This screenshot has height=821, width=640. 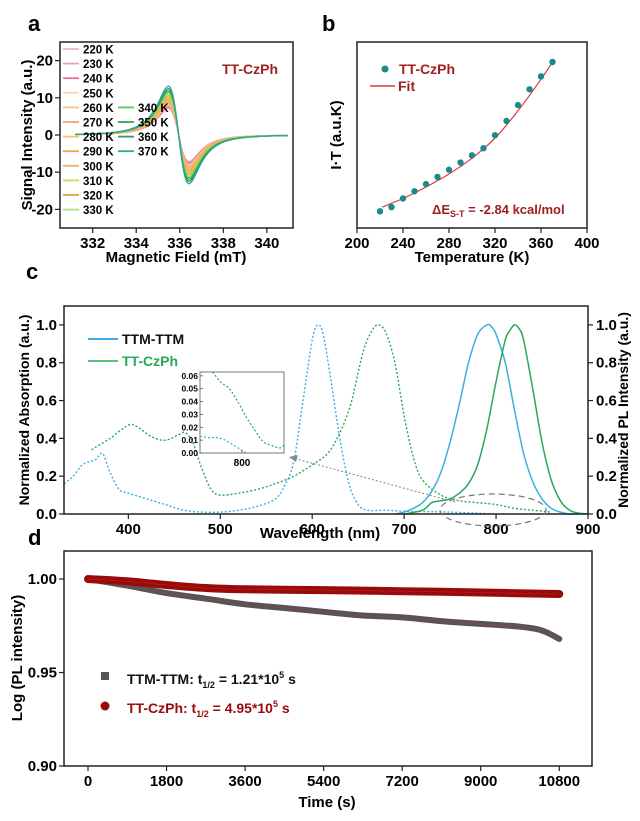 What do you see at coordinates (242, 463) in the screenshot?
I see `inset-x-tick-label: 800` at bounding box center [242, 463].